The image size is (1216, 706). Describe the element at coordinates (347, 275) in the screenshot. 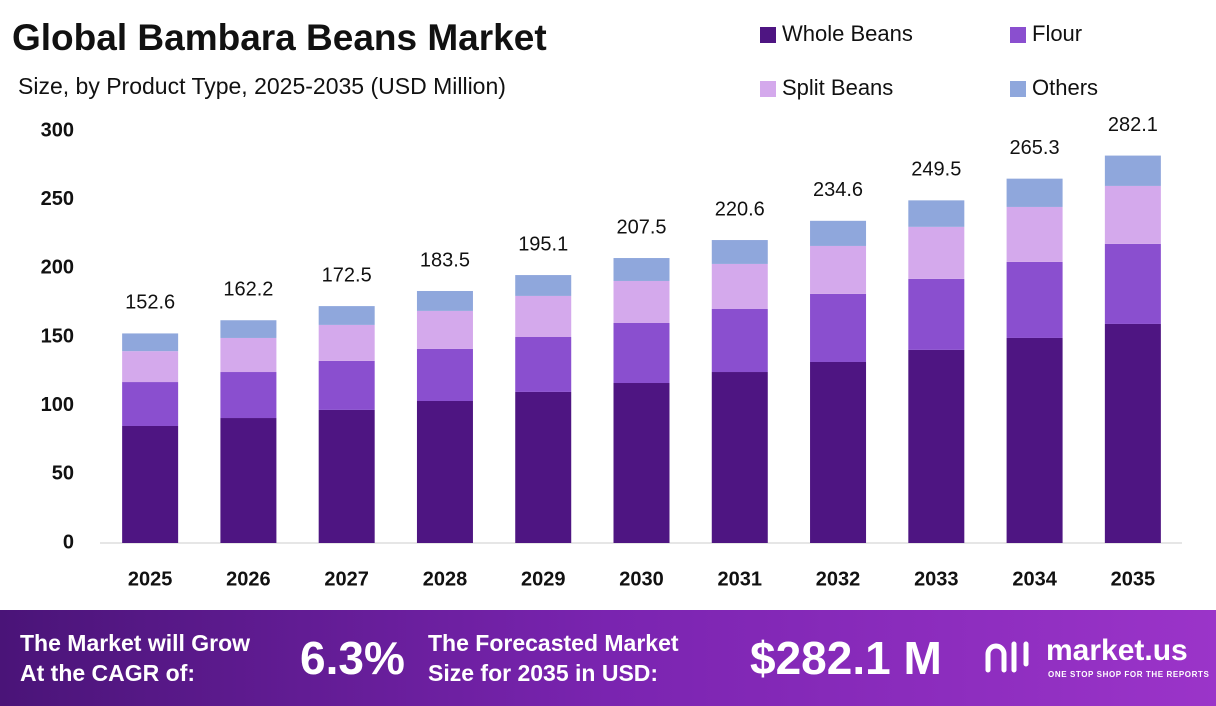

I see `total-label: 172.5` at that location.